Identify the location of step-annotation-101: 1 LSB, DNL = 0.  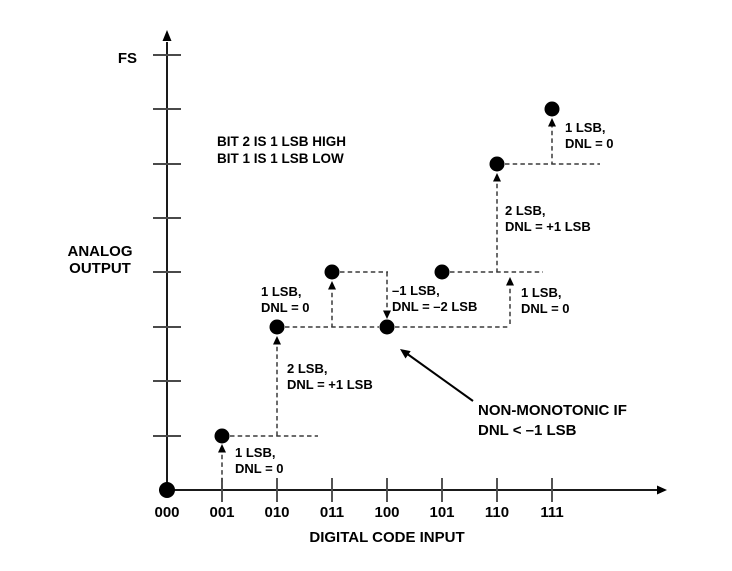
(545, 300).